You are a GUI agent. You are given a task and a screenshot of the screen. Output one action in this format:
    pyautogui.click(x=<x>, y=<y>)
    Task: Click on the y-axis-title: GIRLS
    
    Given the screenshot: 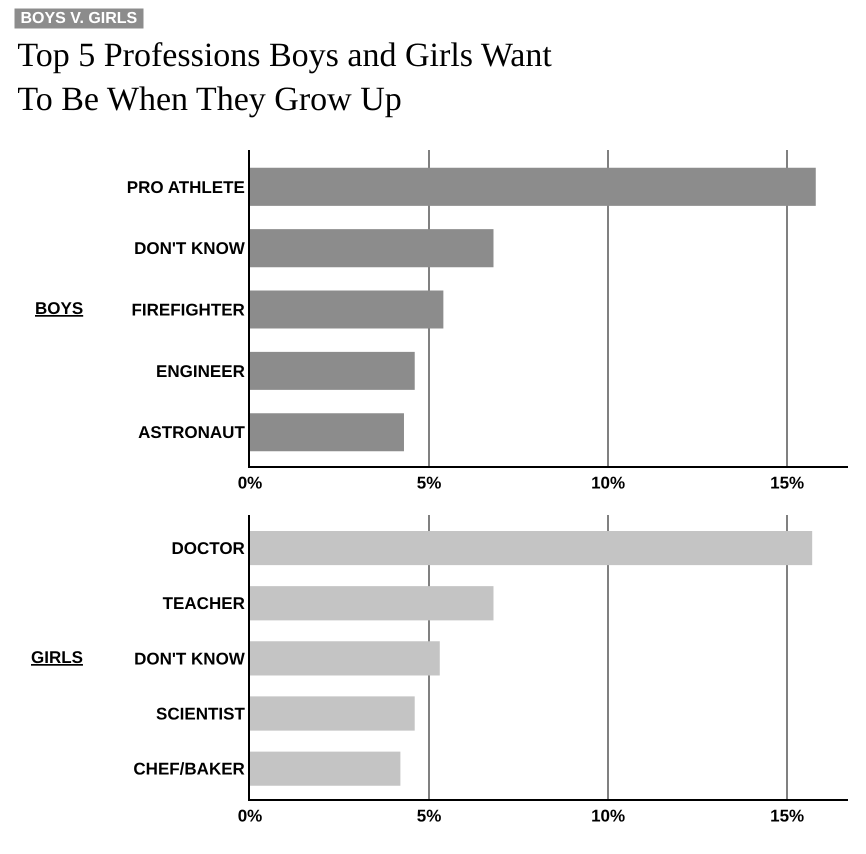 What is the action you would take?
    pyautogui.click(x=57, y=657)
    